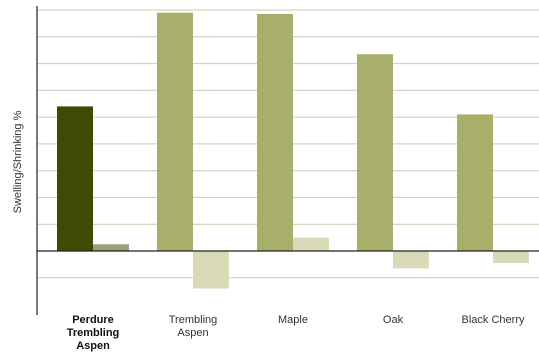 This screenshot has height=358, width=539. I want to click on x-tick-label: Trembling Aspen, so click(193, 326).